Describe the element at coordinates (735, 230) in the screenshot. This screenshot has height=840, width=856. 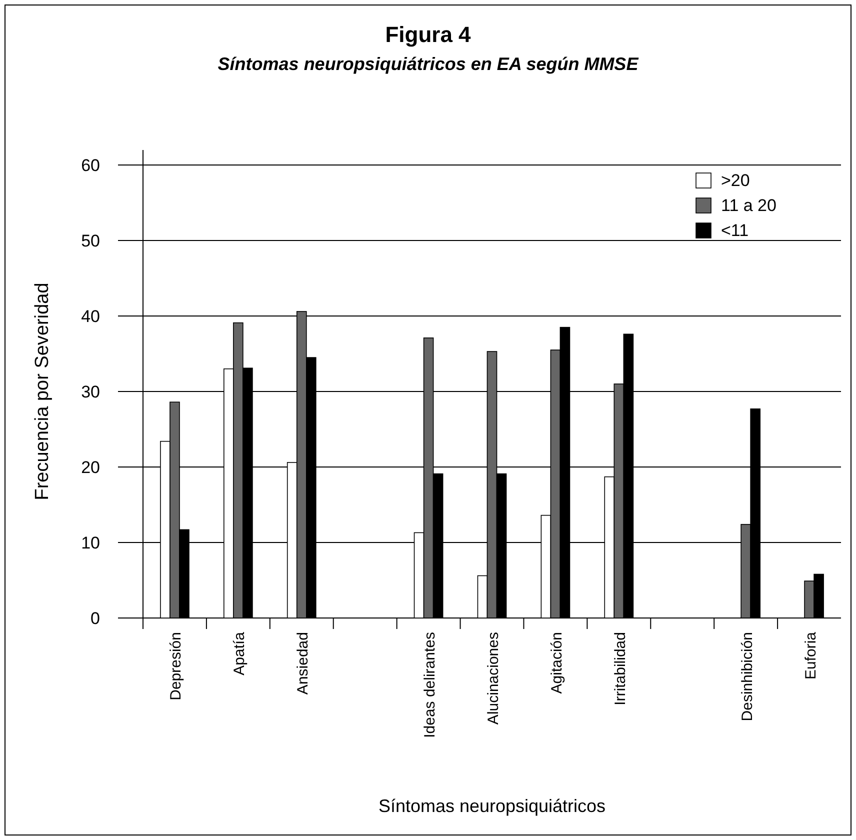
I see `legend-label: <11` at that location.